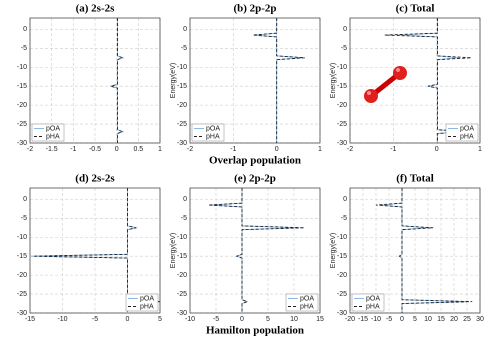  Describe the element at coordinates (138, 149) in the screenshot. I see `x-tick-label: 0.5` at that location.